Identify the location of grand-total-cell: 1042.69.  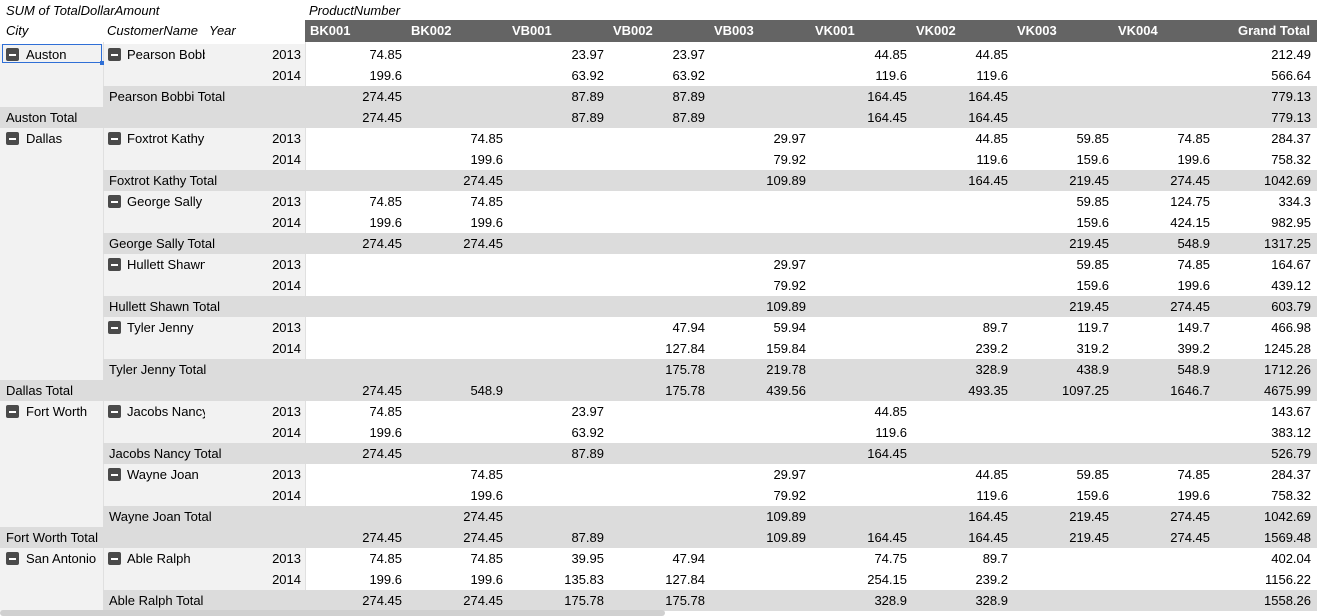
(1287, 180).